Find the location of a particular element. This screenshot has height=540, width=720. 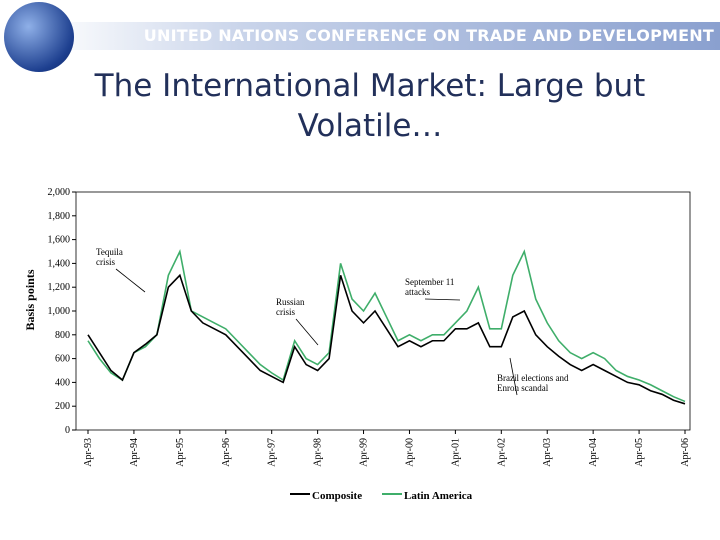

x-tick-label: Apr-00 is located at coordinates (409, 452).